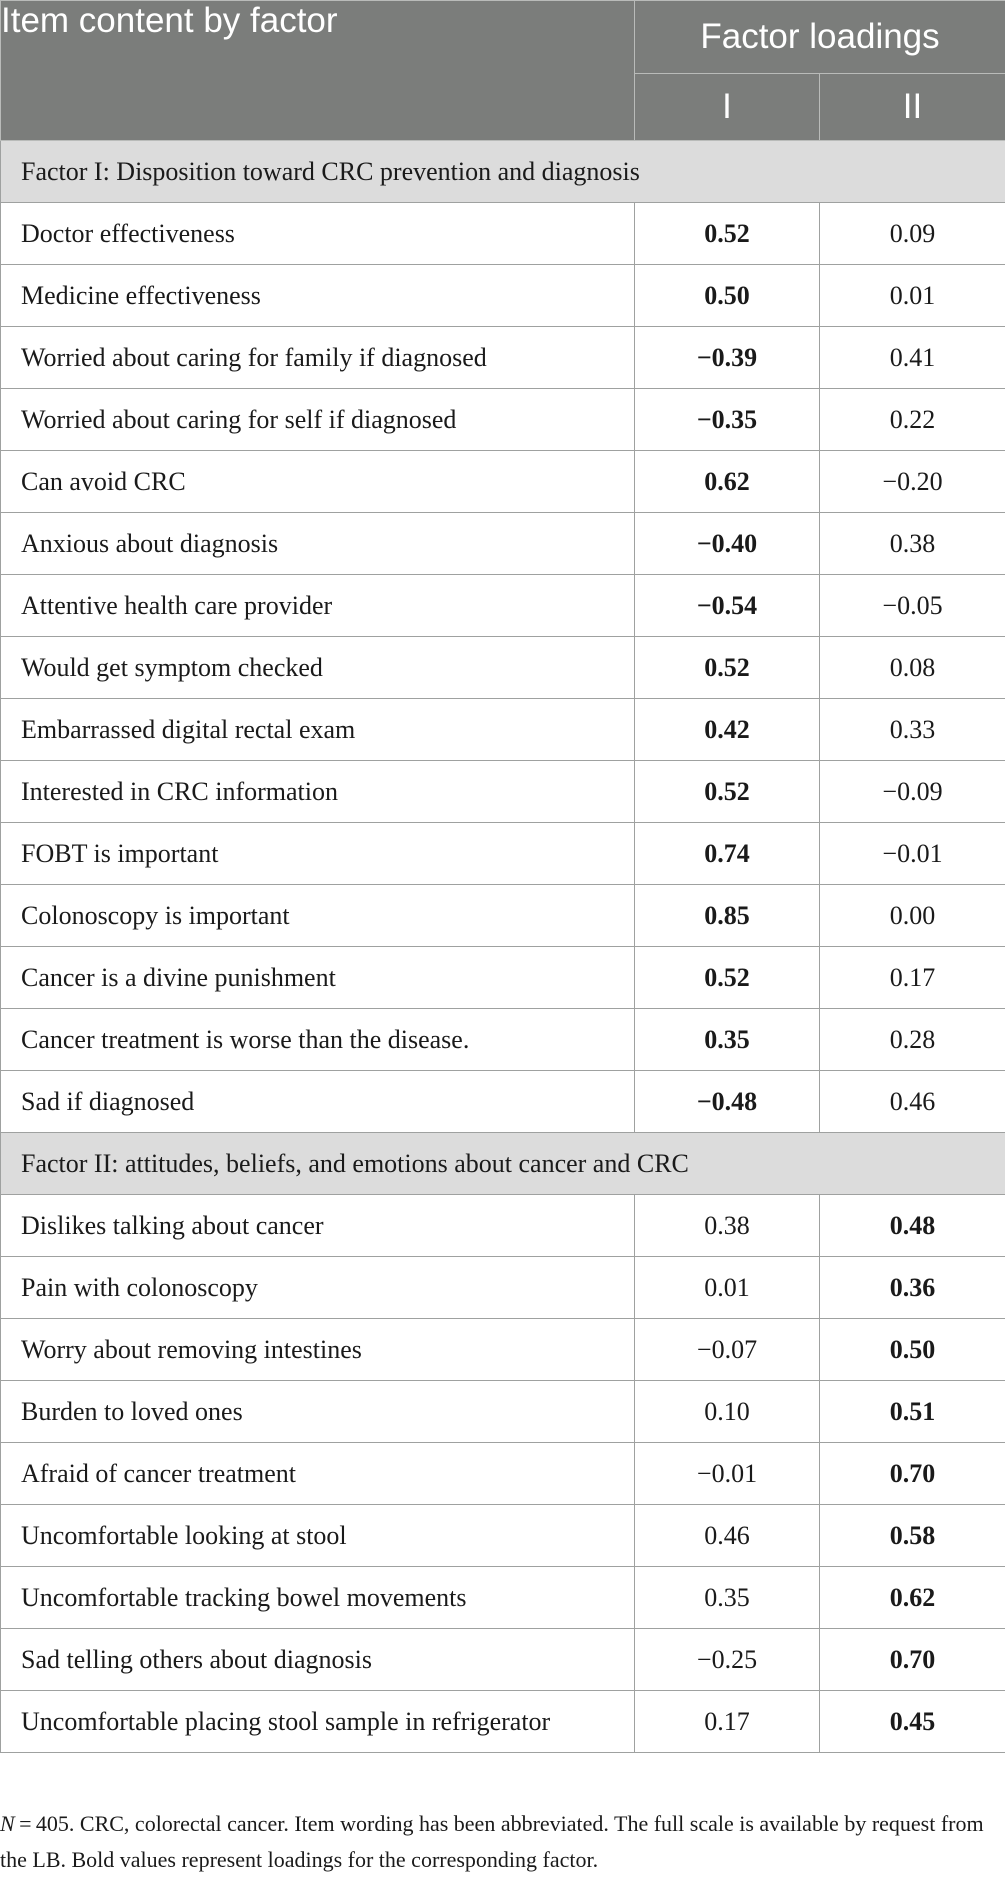 Image resolution: width=1005 pixels, height=1884 pixels. What do you see at coordinates (317, 1349) in the screenshot?
I see `item-cell: Worry about removing intestines` at bounding box center [317, 1349].